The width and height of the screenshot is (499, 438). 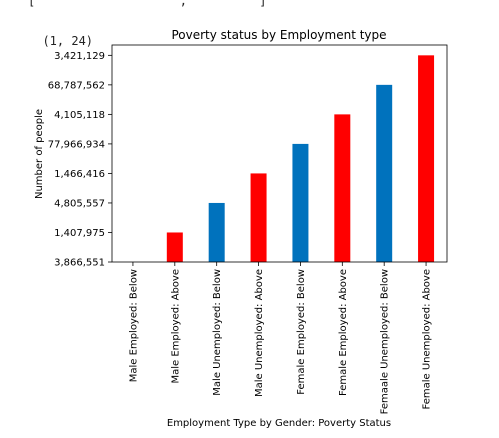 I want to click on console-partial-line: [ , ], so click(x=147, y=4).